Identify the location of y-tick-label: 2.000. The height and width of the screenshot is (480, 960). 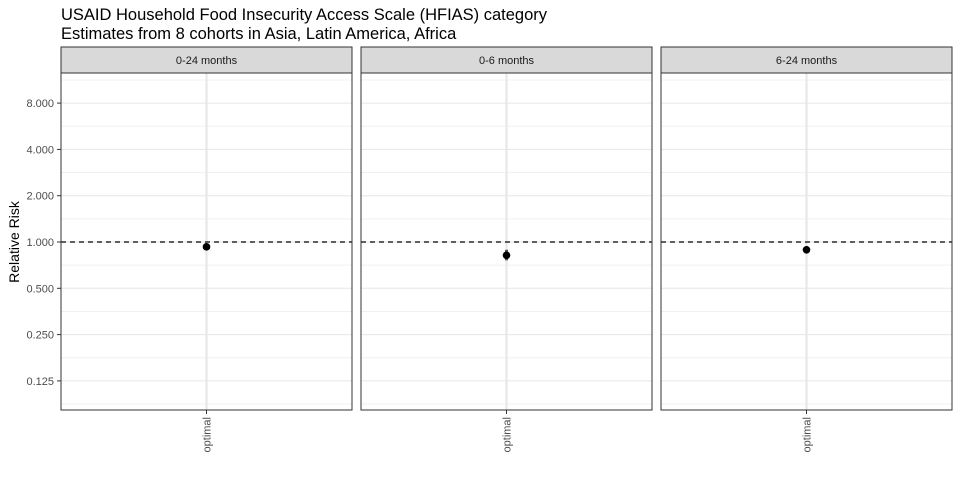
(40, 197).